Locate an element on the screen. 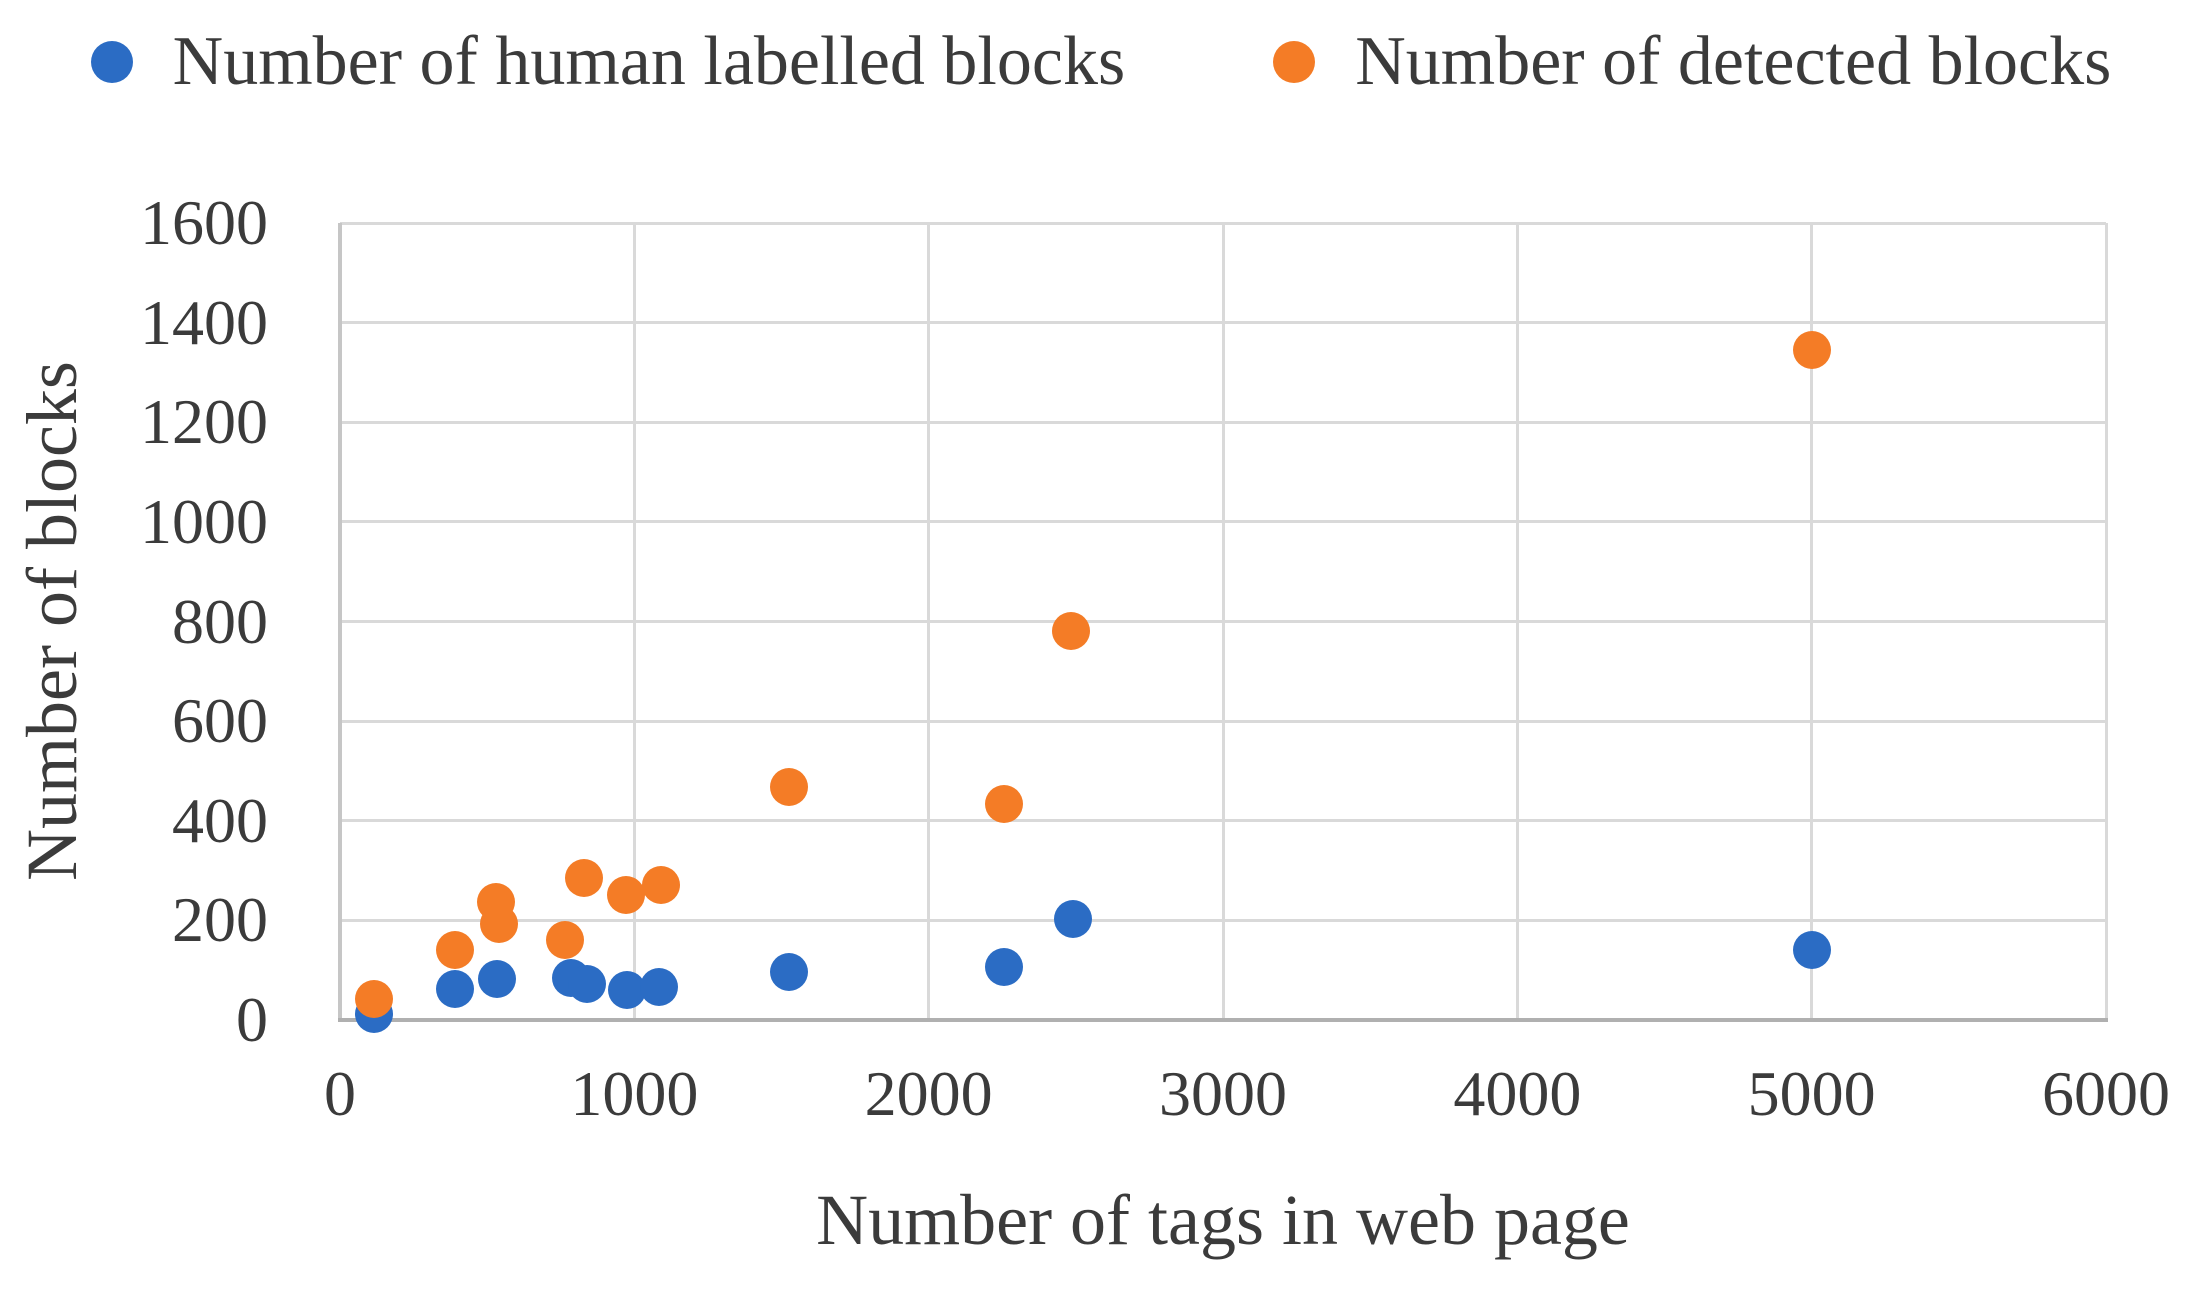 Image resolution: width=2202 pixels, height=1303 pixels. y-tick-label: 1200 is located at coordinates (204, 422).